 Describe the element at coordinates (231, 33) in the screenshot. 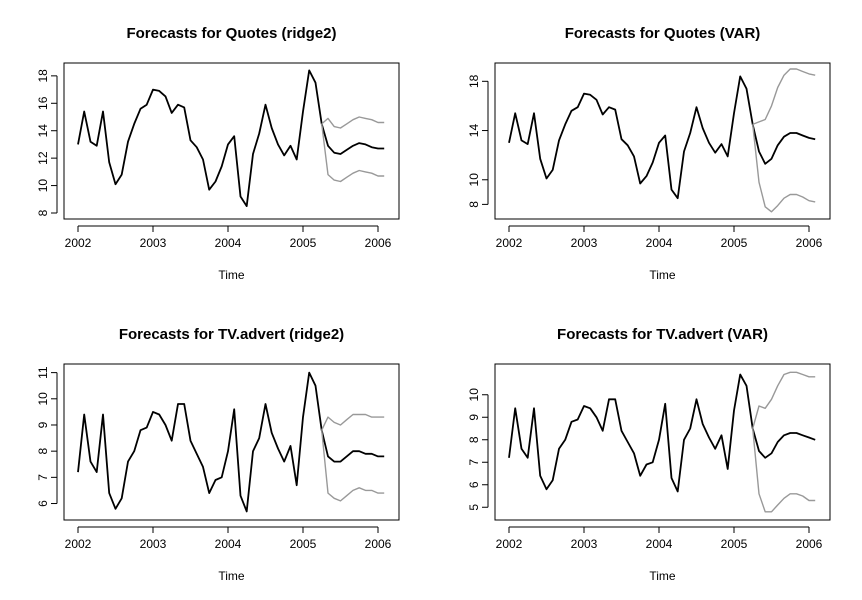

I see `panel-title: Forecasts for Quotes (ridge2)` at that location.